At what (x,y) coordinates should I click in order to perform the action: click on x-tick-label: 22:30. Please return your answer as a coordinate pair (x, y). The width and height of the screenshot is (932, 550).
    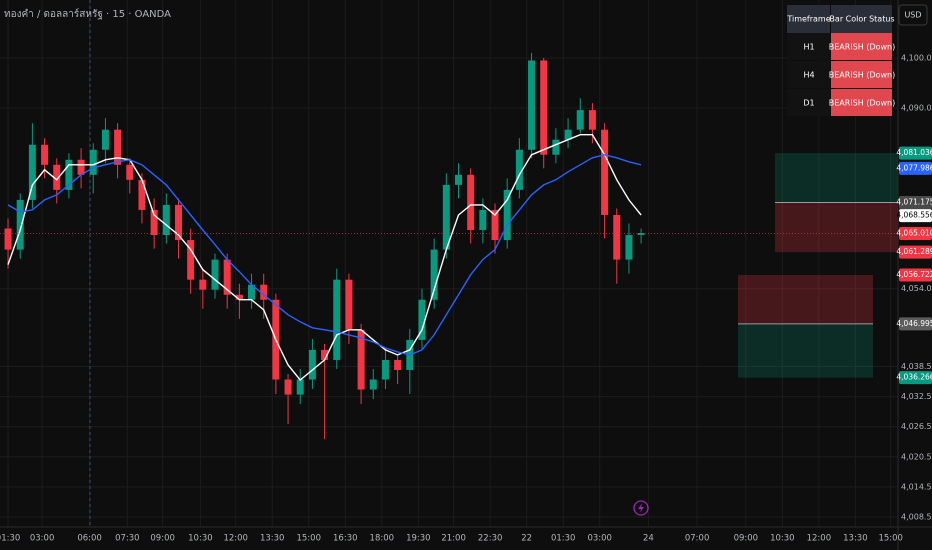
    Looking at the image, I should click on (490, 539).